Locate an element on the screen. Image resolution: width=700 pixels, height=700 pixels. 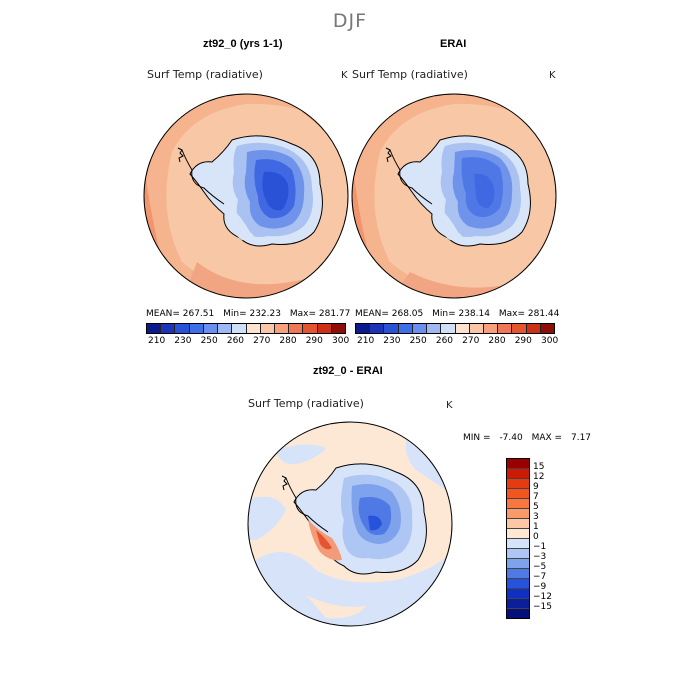
diff-pos-patch is located at coordinates (336, 607).